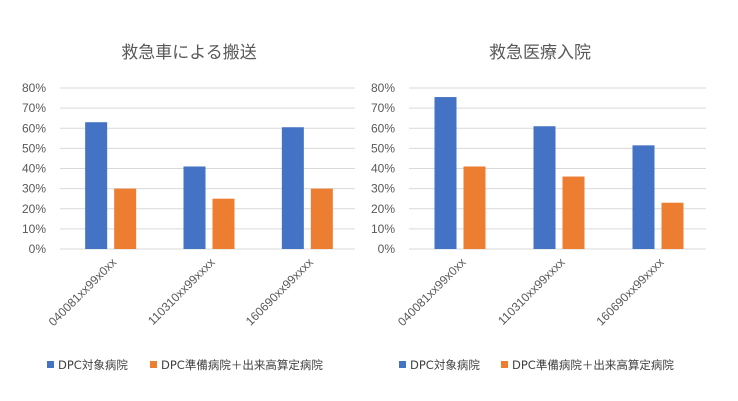 This screenshot has width=738, height=401. I want to click on chart-title: 救急車による搬送, so click(189, 53).